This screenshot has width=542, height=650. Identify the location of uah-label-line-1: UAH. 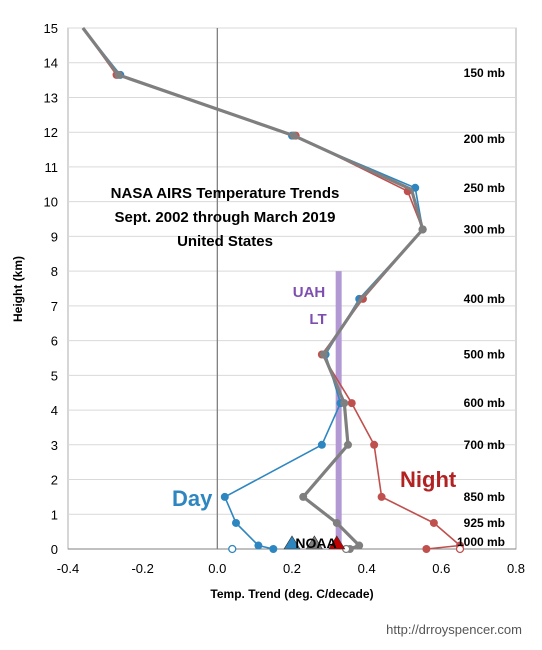
(309, 292).